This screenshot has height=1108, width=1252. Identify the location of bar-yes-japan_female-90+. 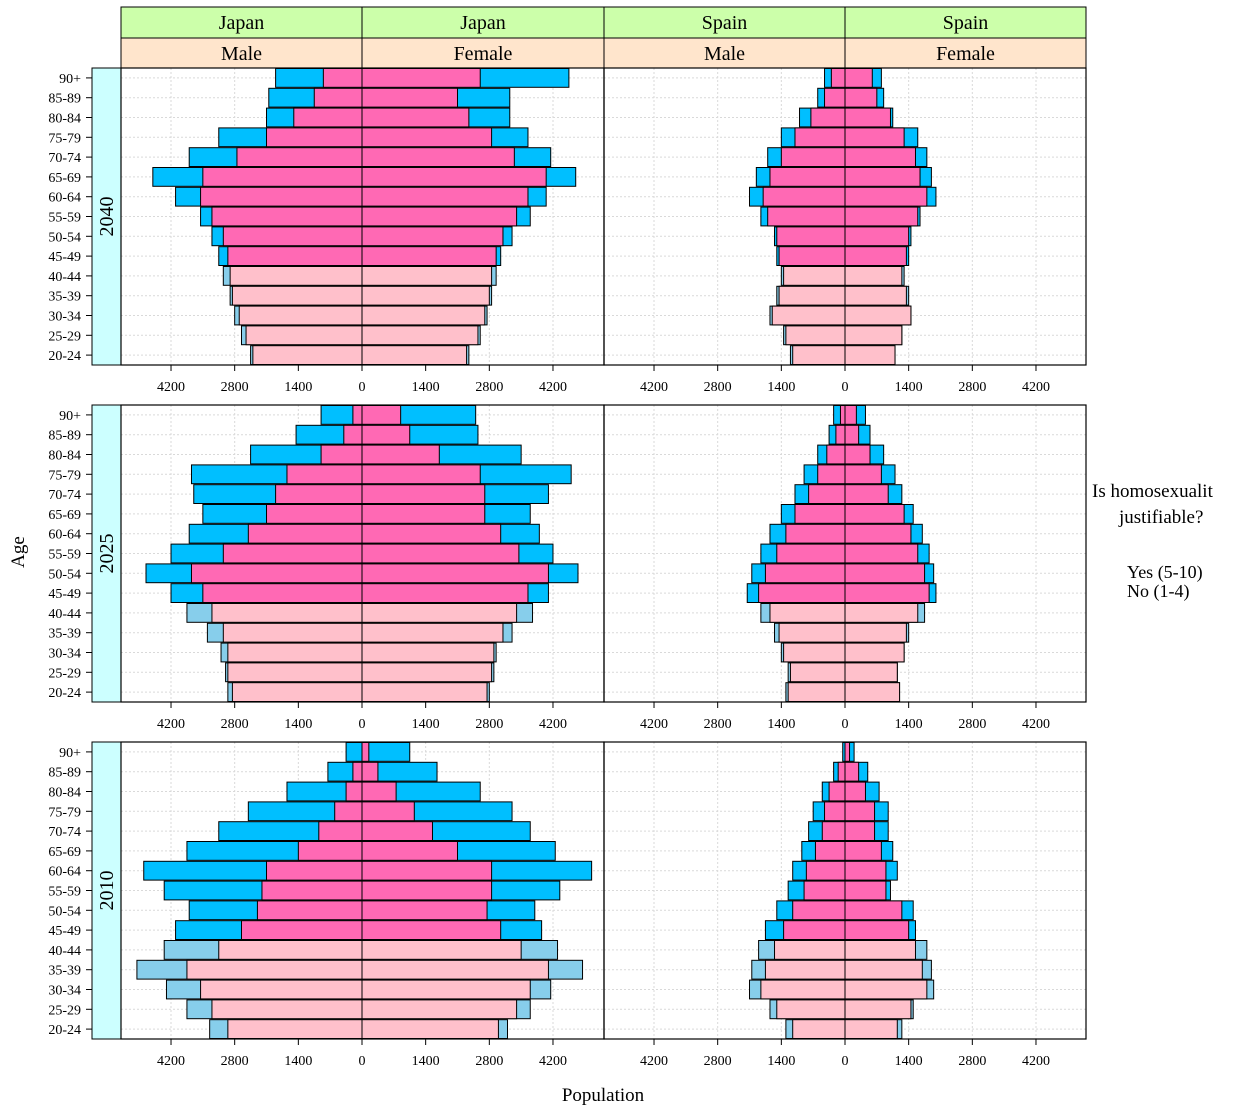
(421, 78).